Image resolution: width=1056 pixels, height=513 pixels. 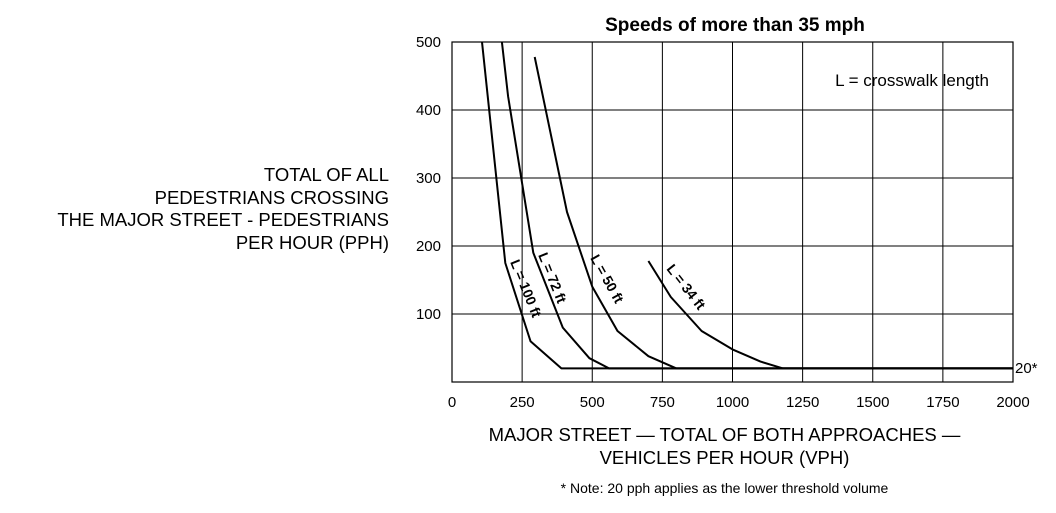 I want to click on series-label-1: L = 72 ft, so click(x=552, y=277).